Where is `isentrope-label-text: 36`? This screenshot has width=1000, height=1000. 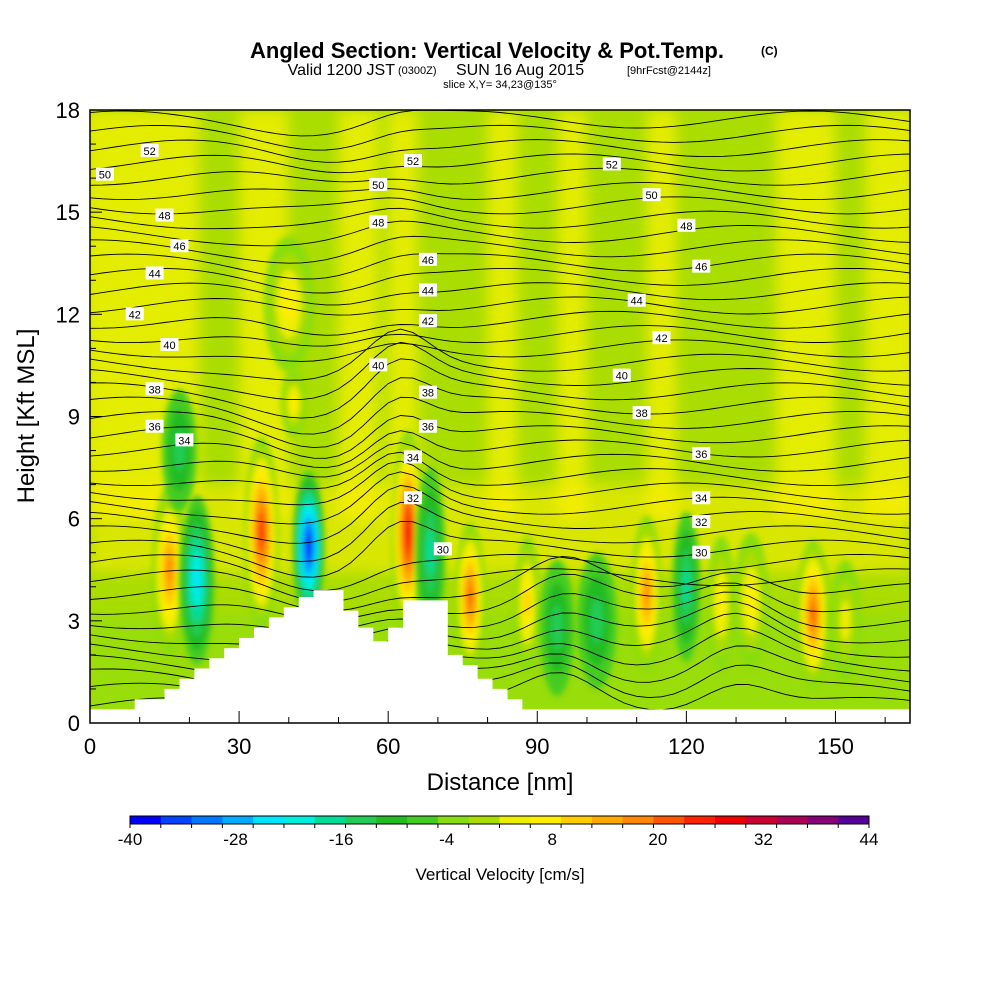 isentrope-label-text: 36 is located at coordinates (154, 428).